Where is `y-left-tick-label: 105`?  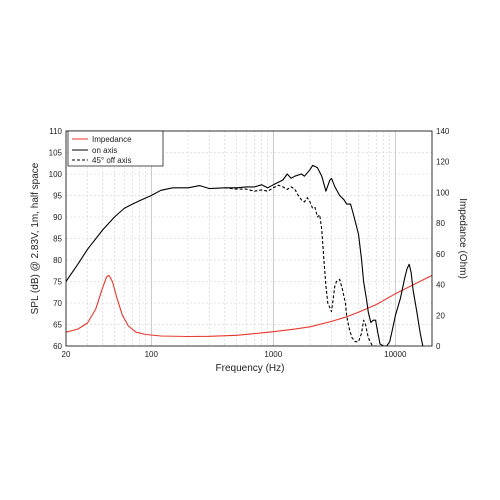 y-left-tick-label: 105 is located at coordinates (56, 153).